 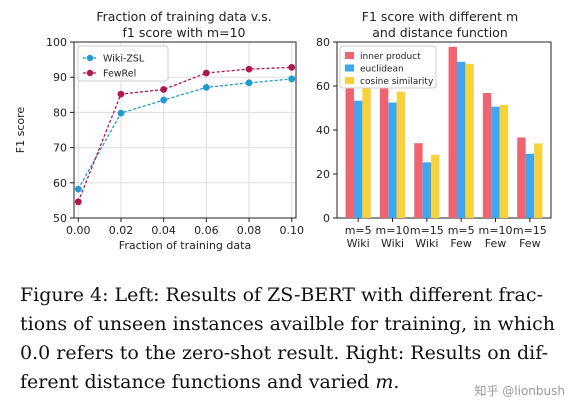 What do you see at coordinates (124, 59) in the screenshot?
I see `left-legend-label: Wiki-ZSL` at bounding box center [124, 59].